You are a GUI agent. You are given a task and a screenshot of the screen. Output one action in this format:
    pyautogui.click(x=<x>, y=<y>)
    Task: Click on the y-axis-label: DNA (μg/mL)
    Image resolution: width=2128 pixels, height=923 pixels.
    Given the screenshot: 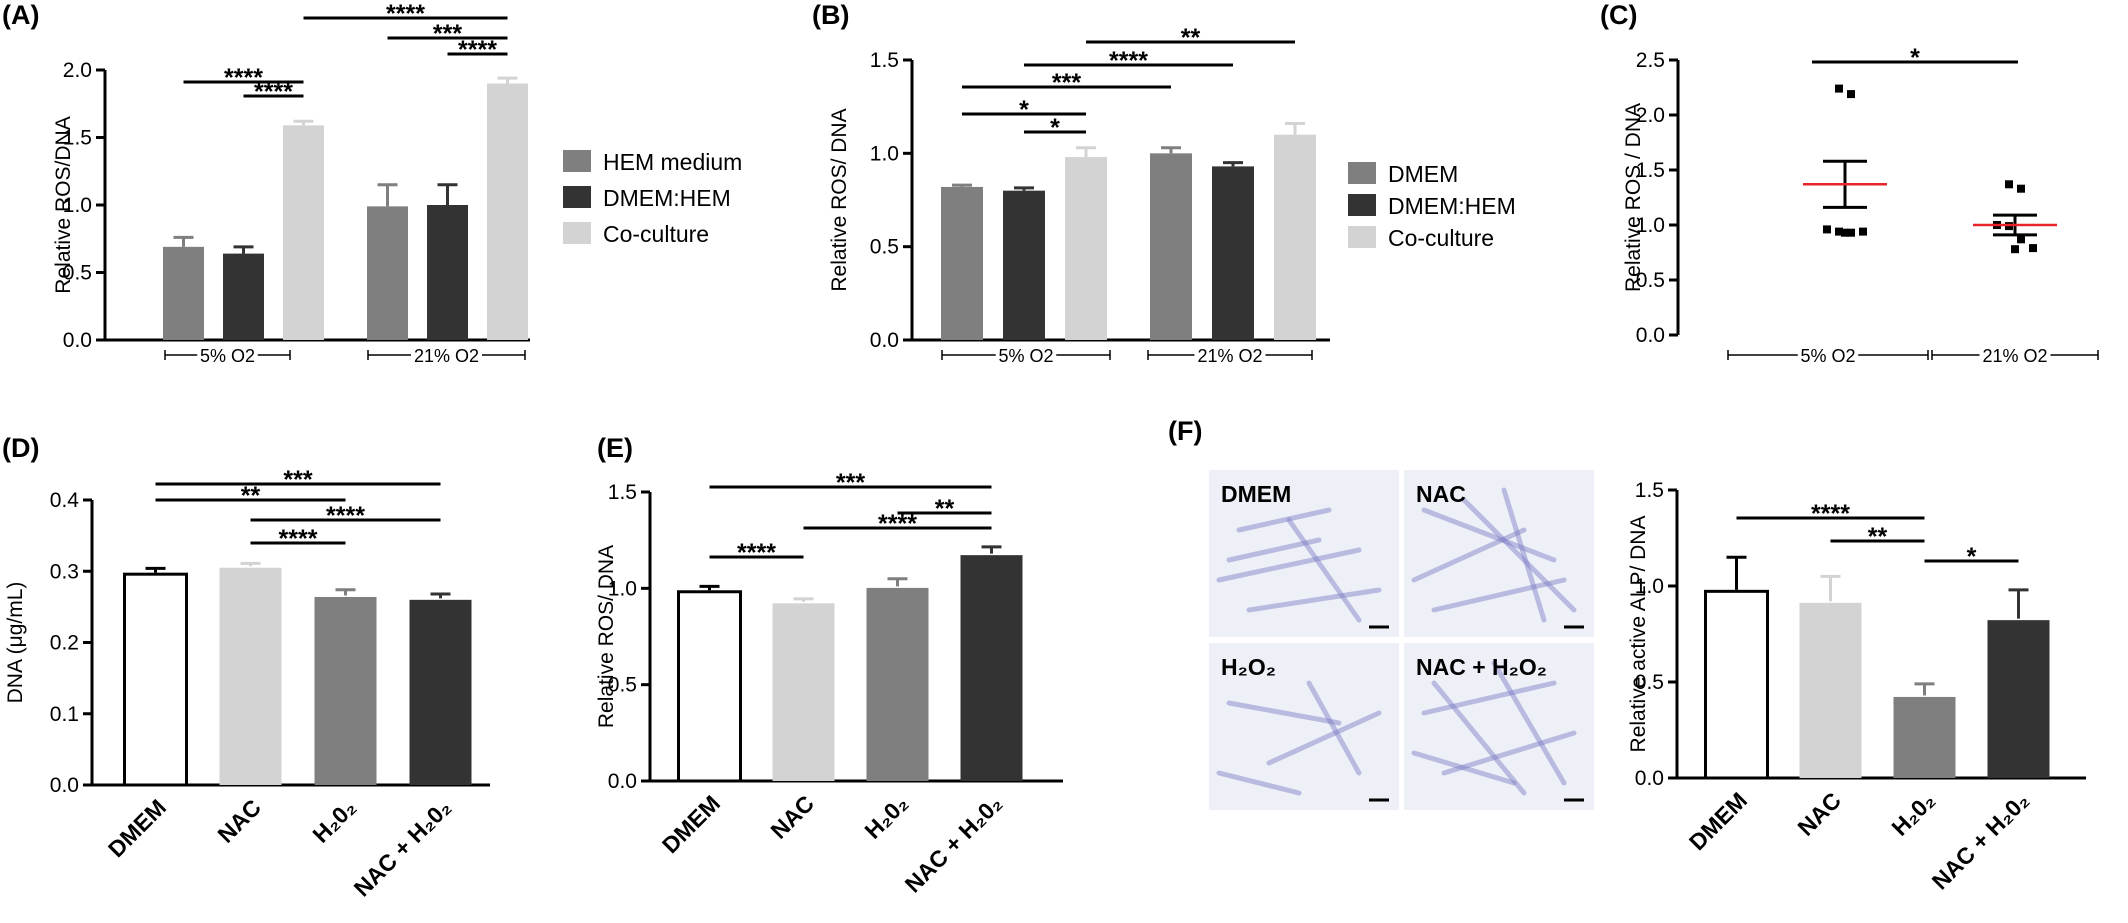 What is the action you would take?
    pyautogui.click(x=15, y=643)
    